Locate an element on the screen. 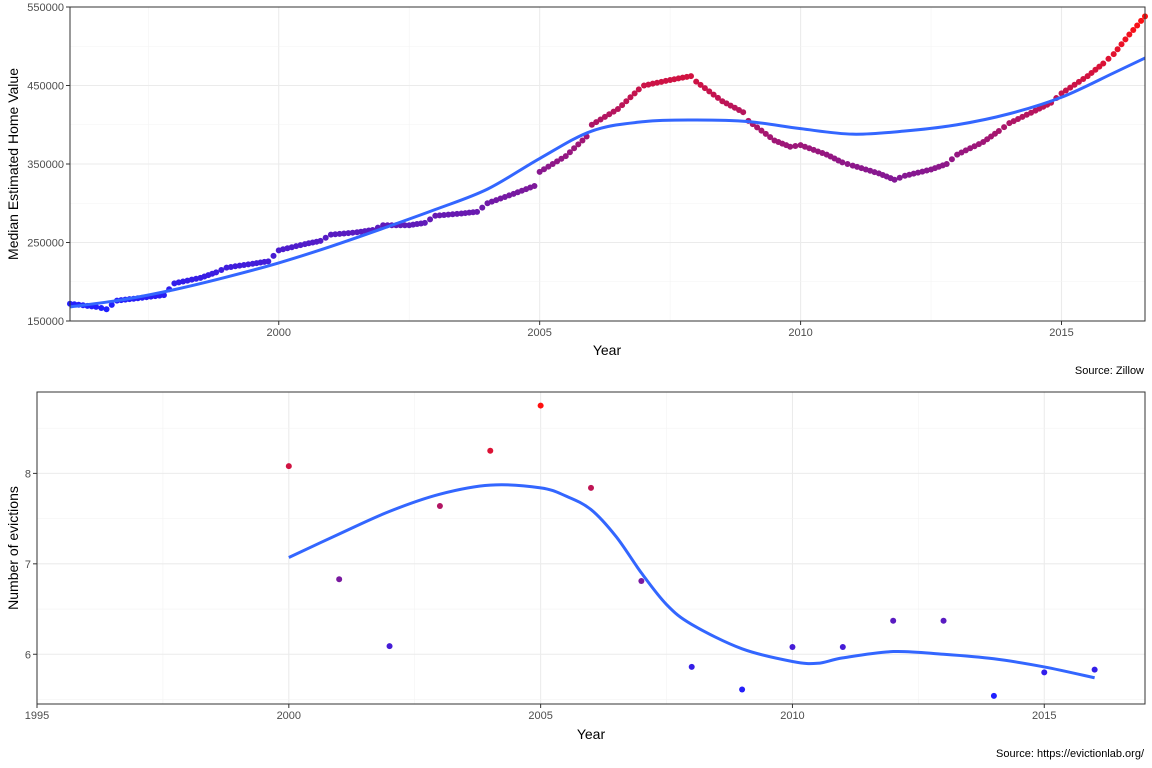  home-value-x-tick-label: 2015 is located at coordinates (1061, 333).